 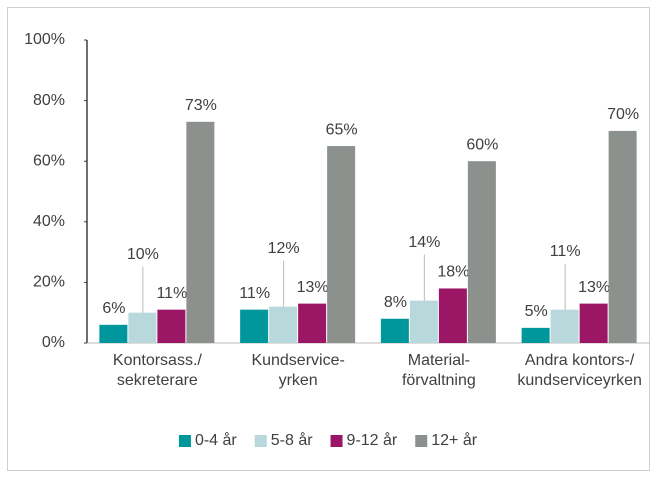 What do you see at coordinates (580, 360) in the screenshot?
I see `x-tick-label: Andra kontors-/` at bounding box center [580, 360].